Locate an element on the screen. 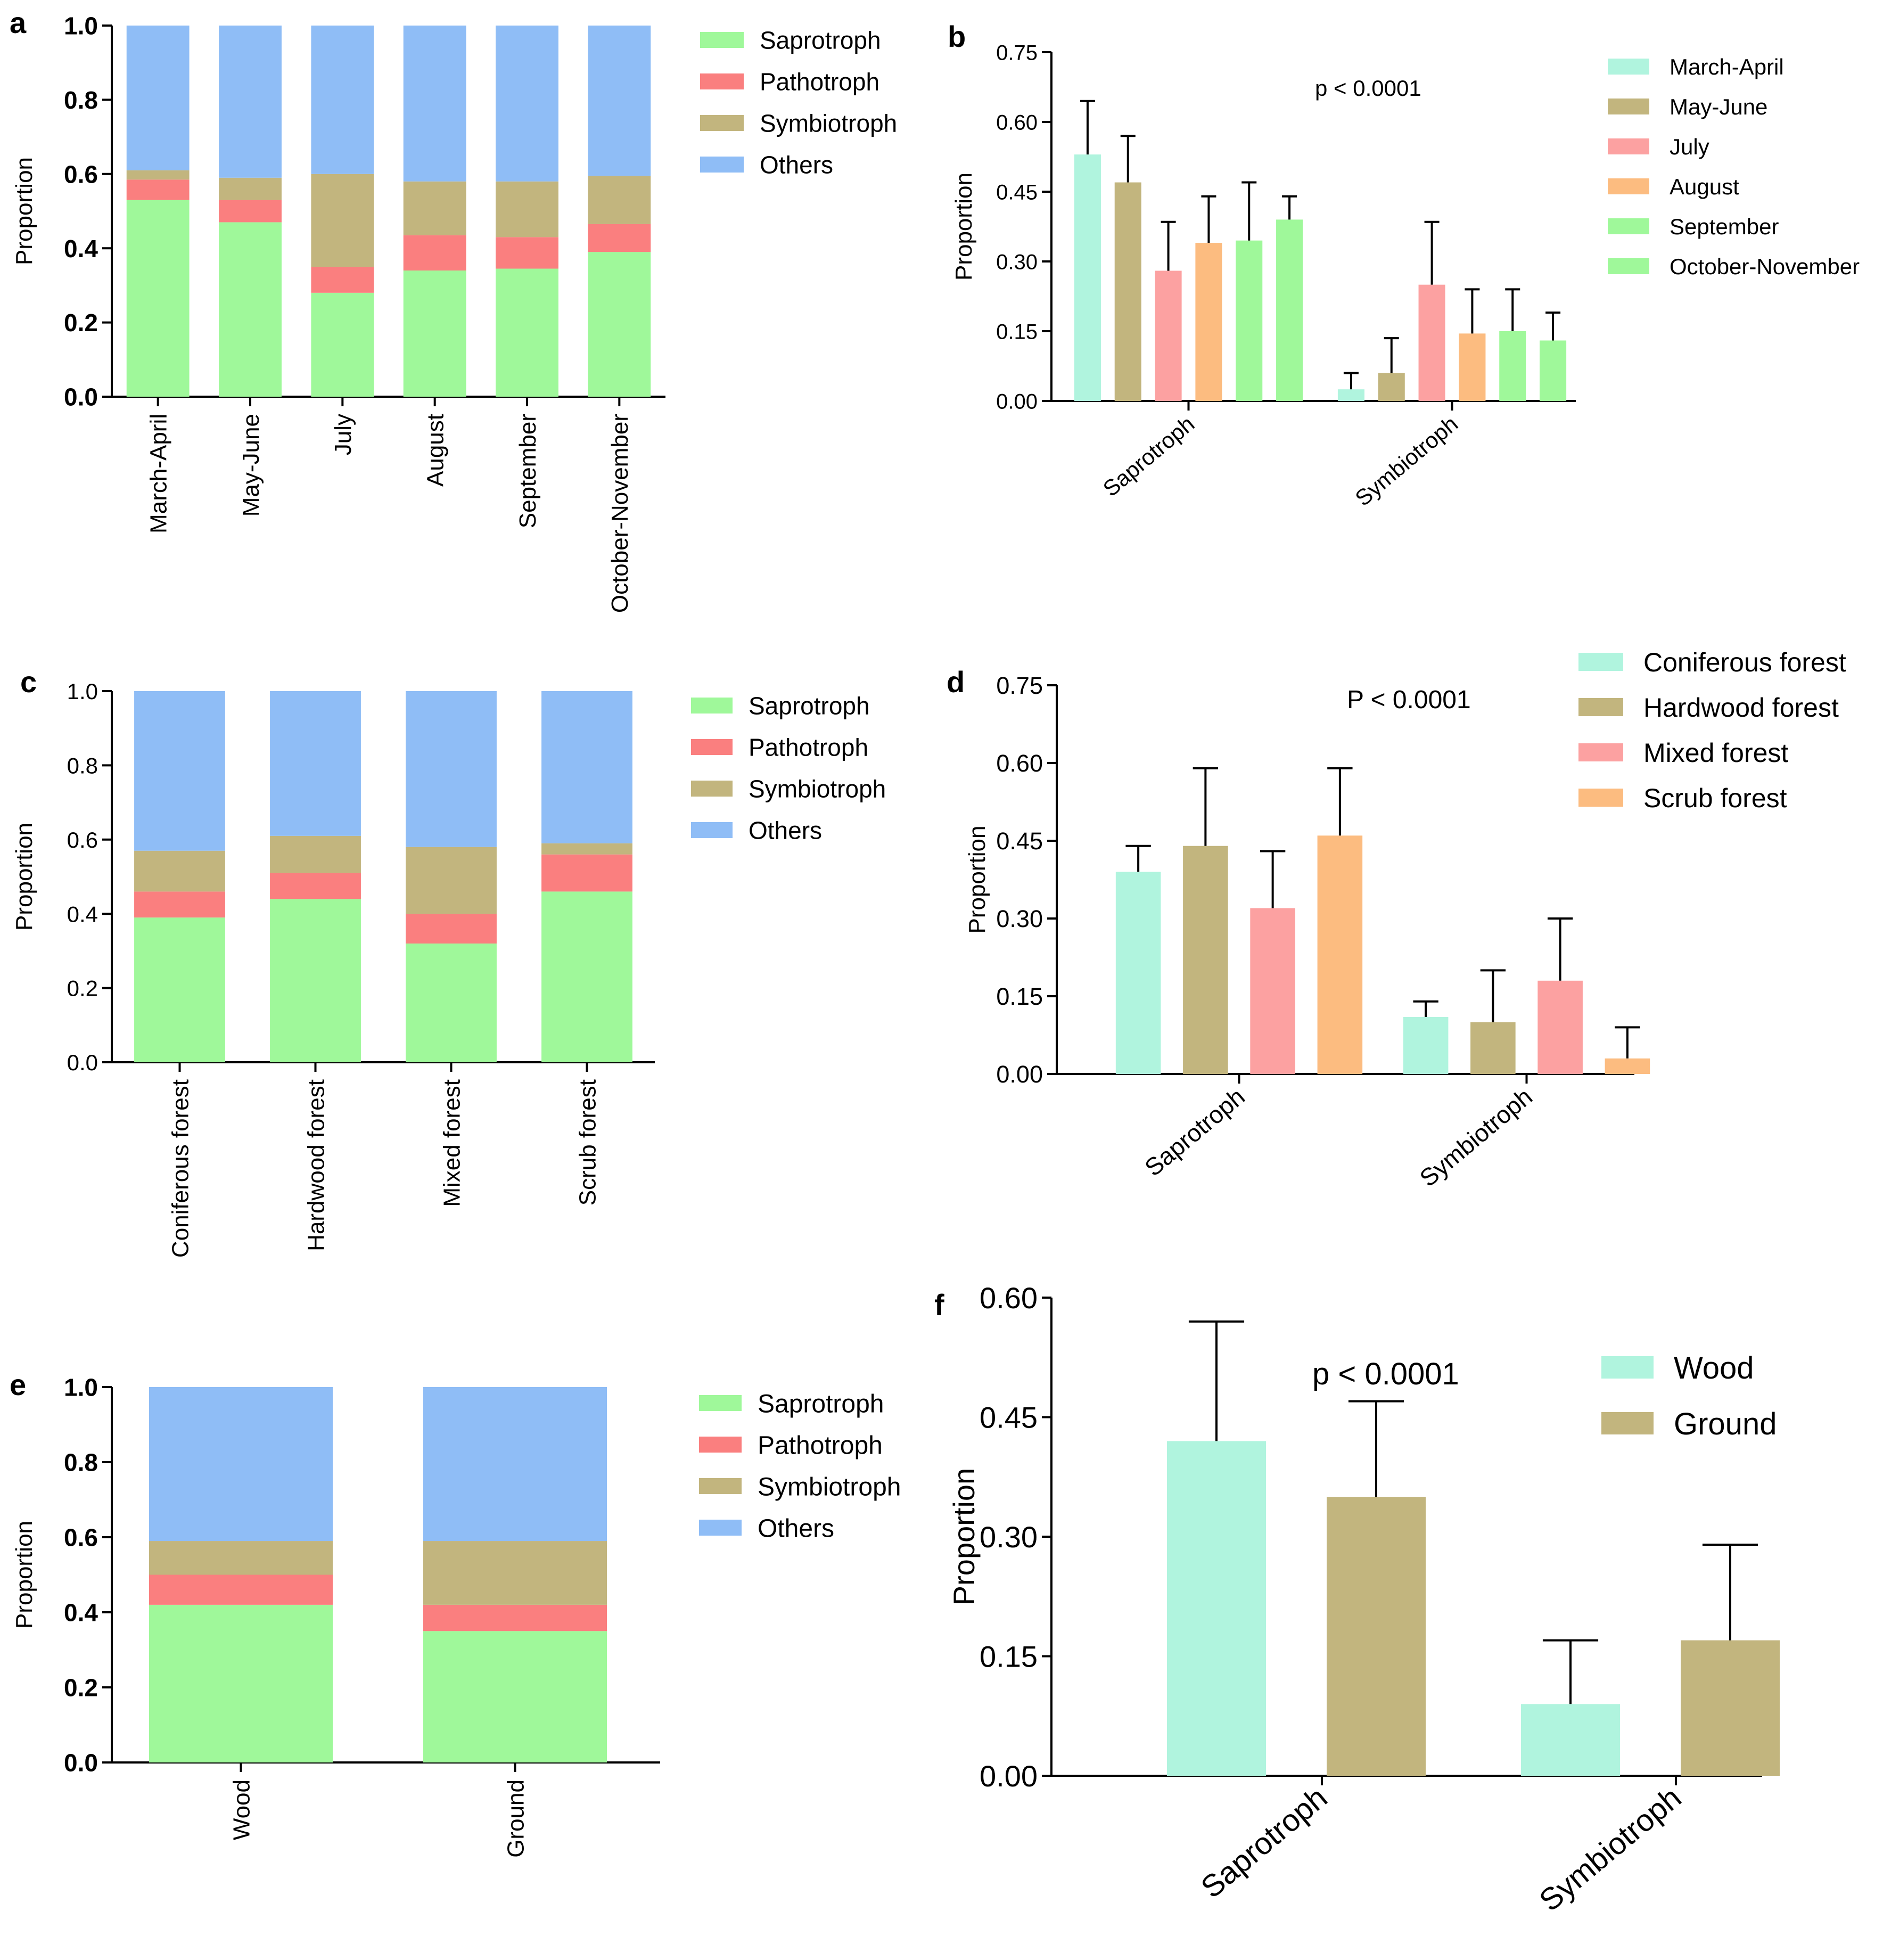  y-tick-label: 0.4 is located at coordinates (83, 914).